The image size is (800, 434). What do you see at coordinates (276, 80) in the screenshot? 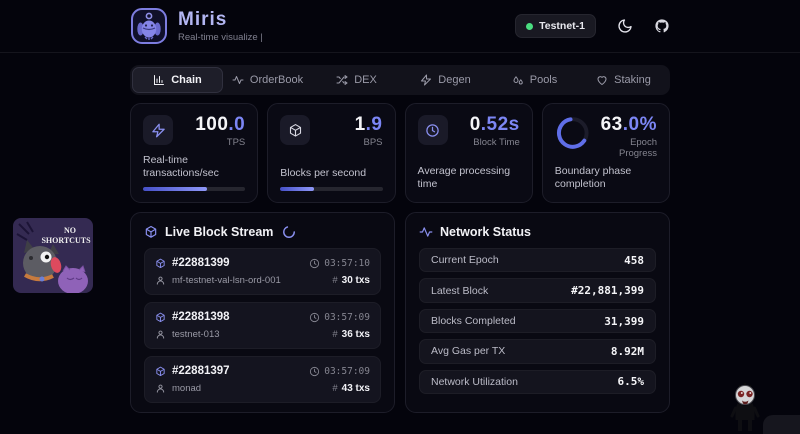
I see `tab-label: OrderBook` at bounding box center [276, 80].